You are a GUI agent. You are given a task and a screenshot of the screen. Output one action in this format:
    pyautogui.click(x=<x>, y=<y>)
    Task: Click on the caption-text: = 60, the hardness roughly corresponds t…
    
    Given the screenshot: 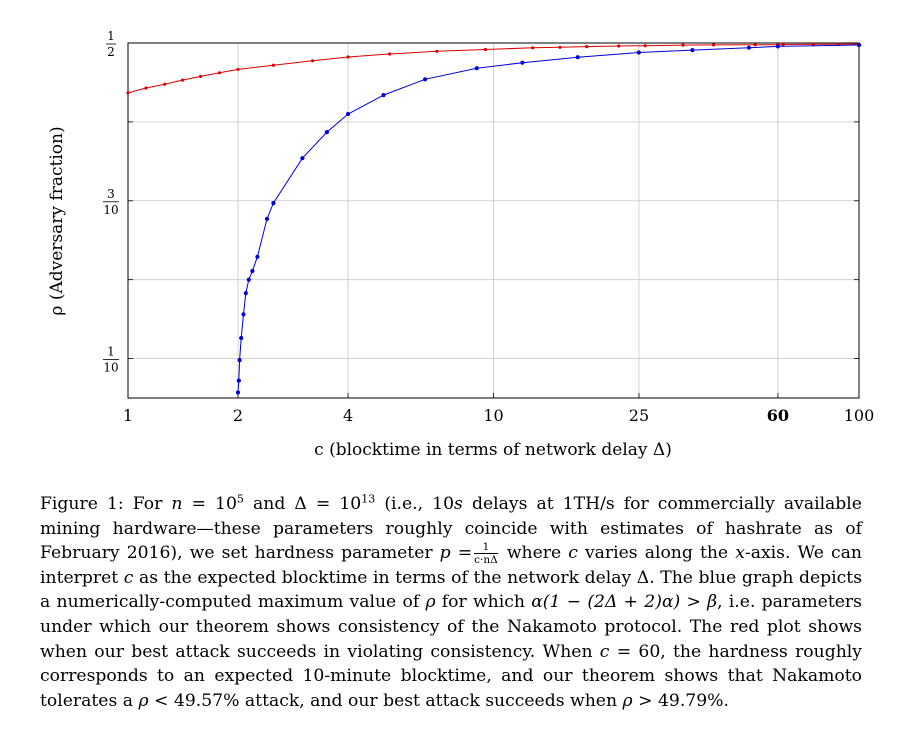 What is the action you would take?
    pyautogui.click(x=451, y=676)
    